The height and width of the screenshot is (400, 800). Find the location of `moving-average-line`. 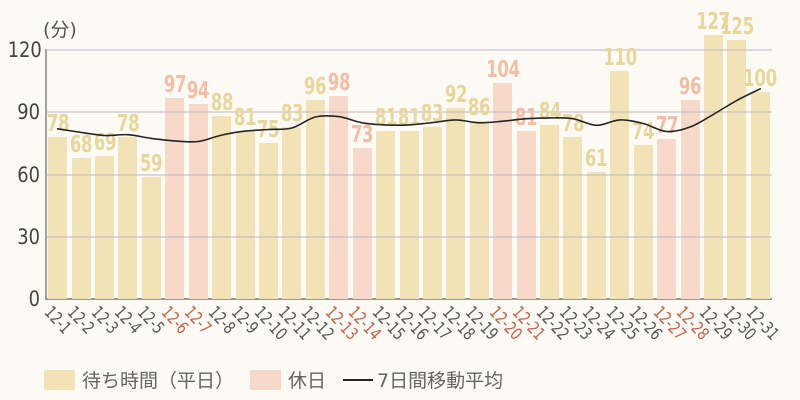

moving-average-line is located at coordinates (409, 115).